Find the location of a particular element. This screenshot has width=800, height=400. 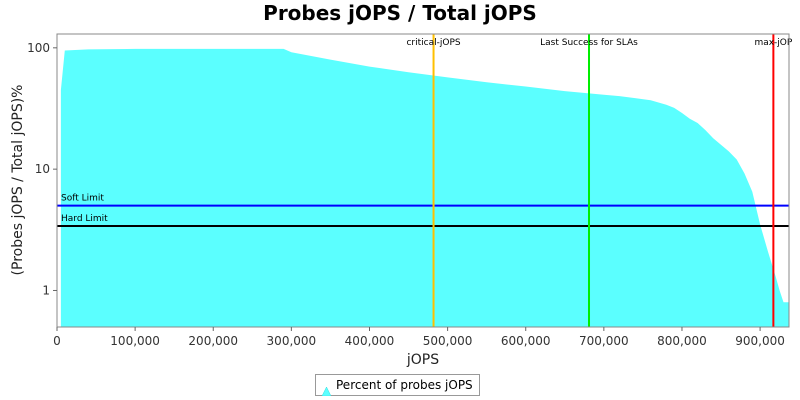

x-tick-label-1: 100,000 is located at coordinates (135, 341).